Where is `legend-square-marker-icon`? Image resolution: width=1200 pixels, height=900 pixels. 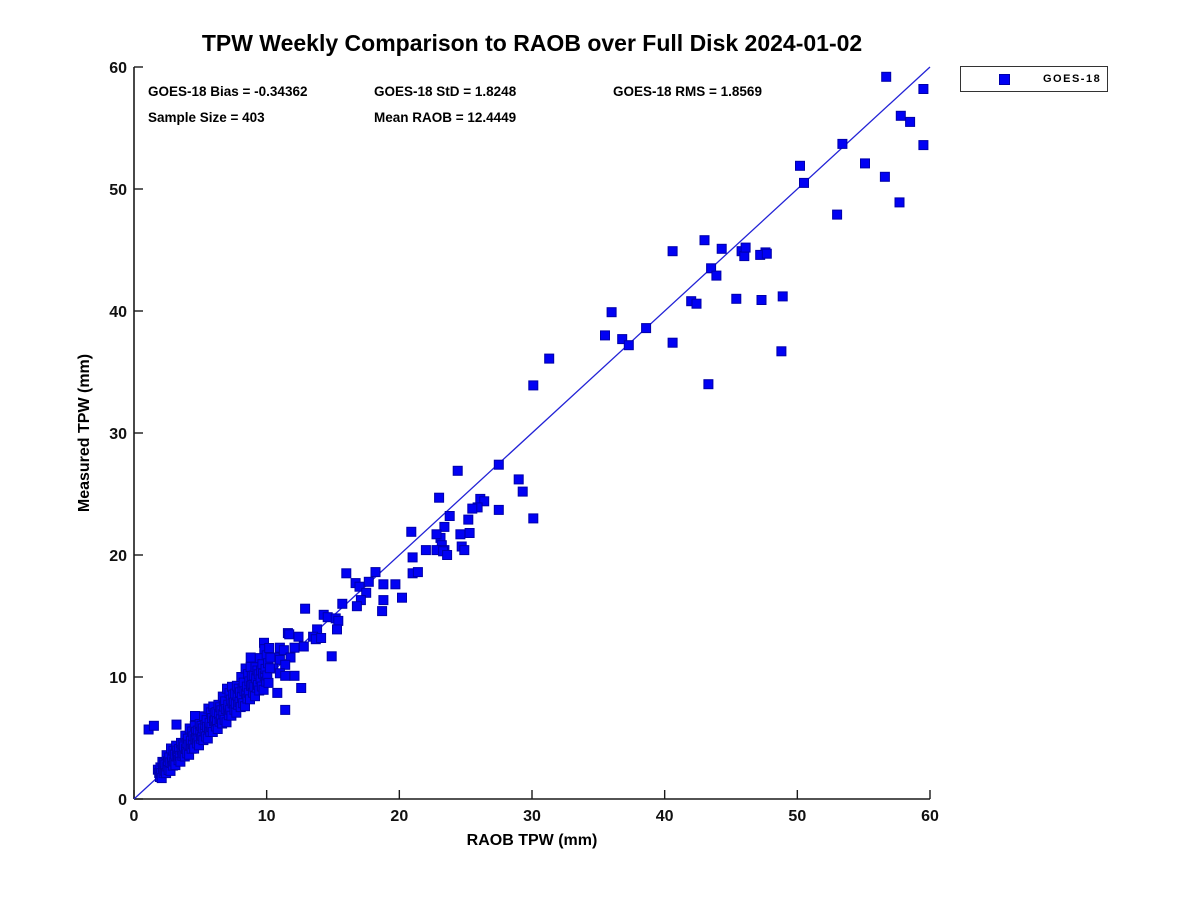
legend-square-marker-icon is located at coordinates (1004, 79).